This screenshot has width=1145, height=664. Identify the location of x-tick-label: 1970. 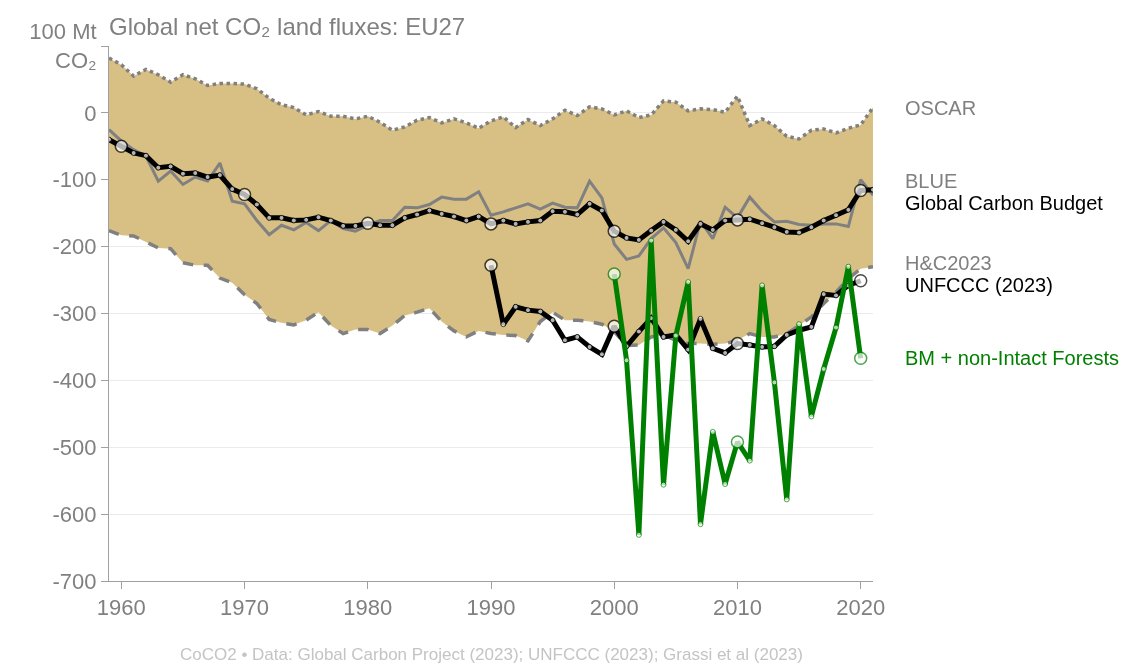
(245, 608).